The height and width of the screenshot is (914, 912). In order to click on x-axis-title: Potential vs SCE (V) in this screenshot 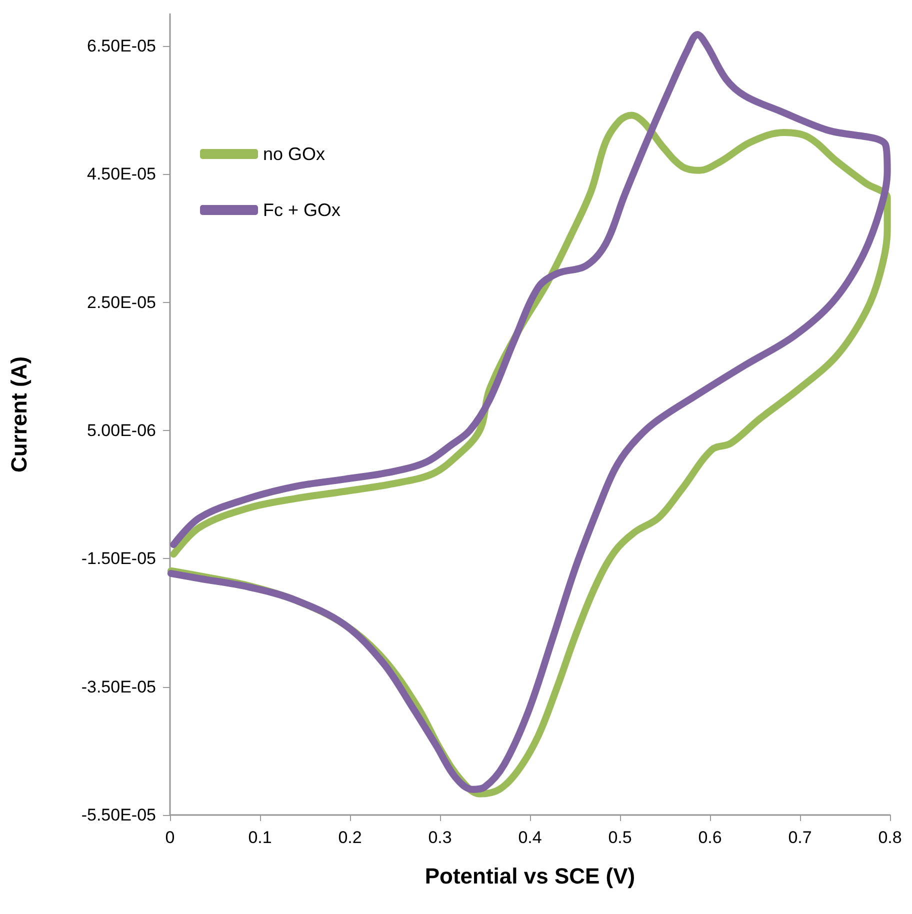, I will do `click(530, 876)`.